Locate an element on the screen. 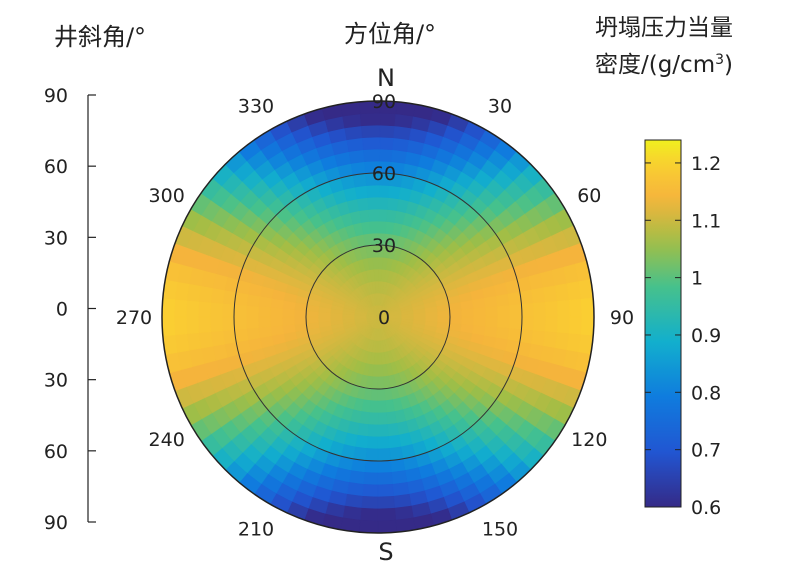 The image size is (787, 579). inclination-tick-label: 0 is located at coordinates (62, 310).